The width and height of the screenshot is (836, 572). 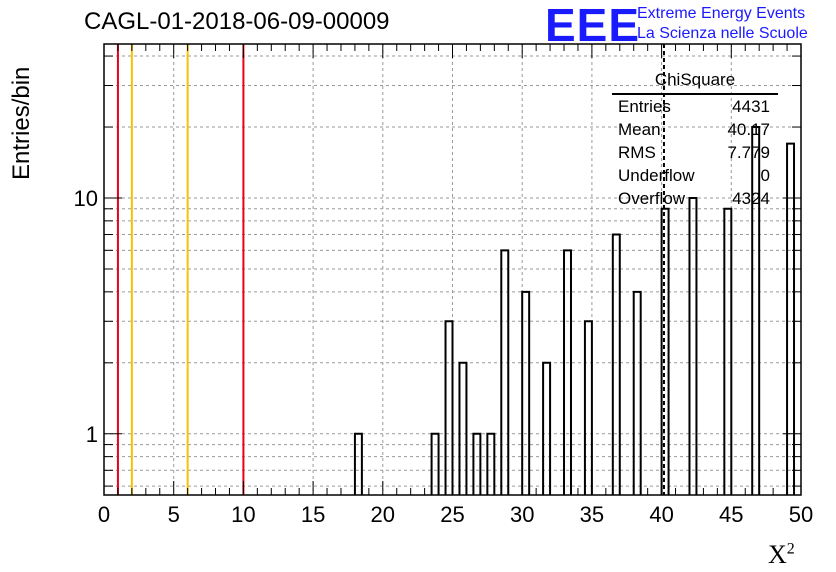 I want to click on x-axis-label: X2, so click(x=781, y=555).